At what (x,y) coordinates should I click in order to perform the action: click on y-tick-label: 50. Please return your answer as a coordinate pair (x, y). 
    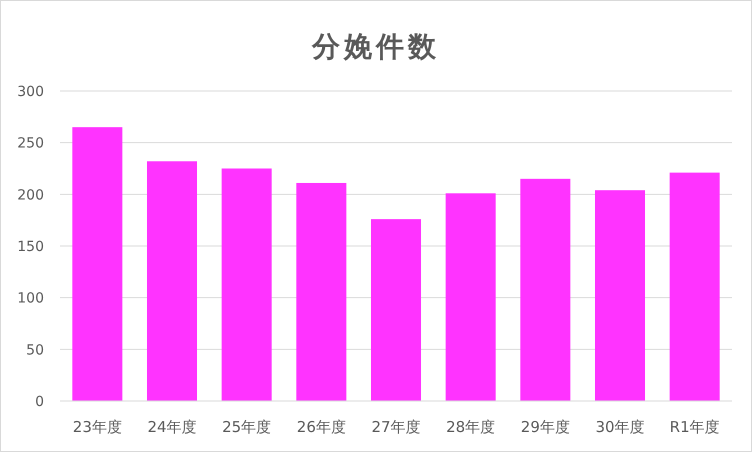
    Looking at the image, I should click on (35, 350).